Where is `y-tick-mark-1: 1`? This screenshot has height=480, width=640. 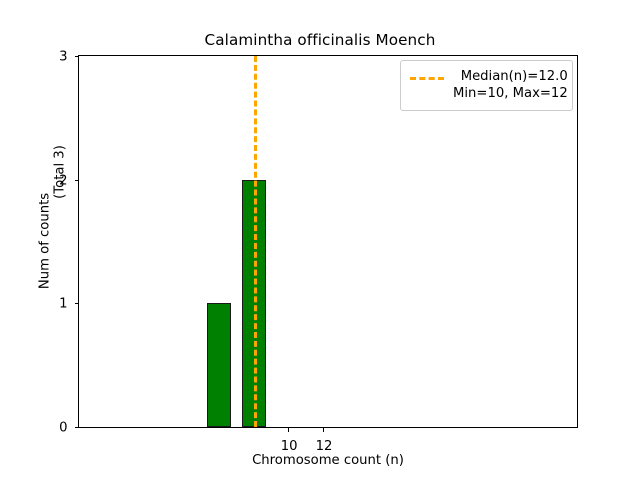
y-tick-mark-1: 1 is located at coordinates (69, 304).